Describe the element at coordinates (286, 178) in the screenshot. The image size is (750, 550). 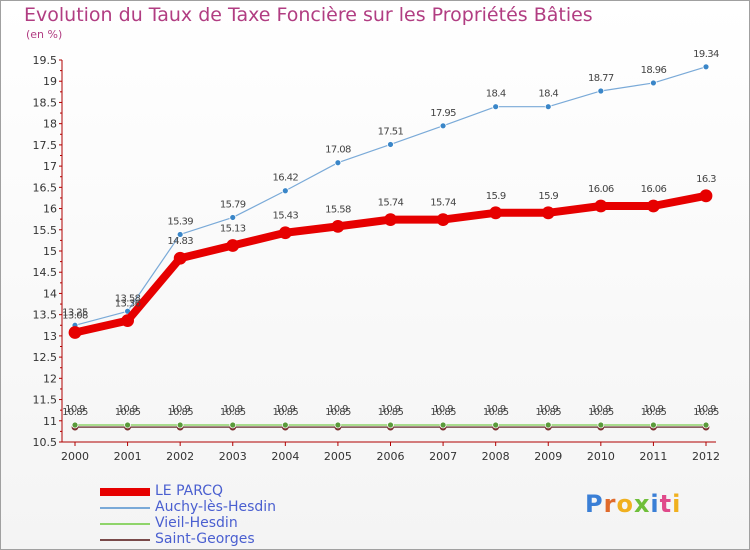
I see `data-label-auchy-les-hesdin: 16.42` at that location.